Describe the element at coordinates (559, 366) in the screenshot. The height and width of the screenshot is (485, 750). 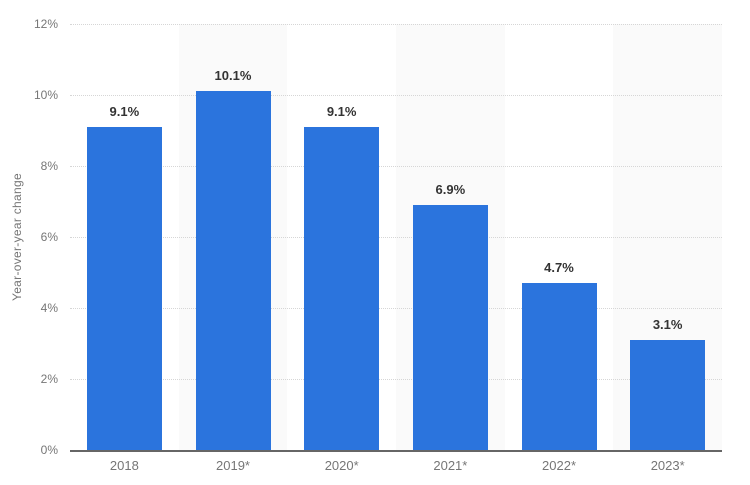
I see `bar-2022` at that location.